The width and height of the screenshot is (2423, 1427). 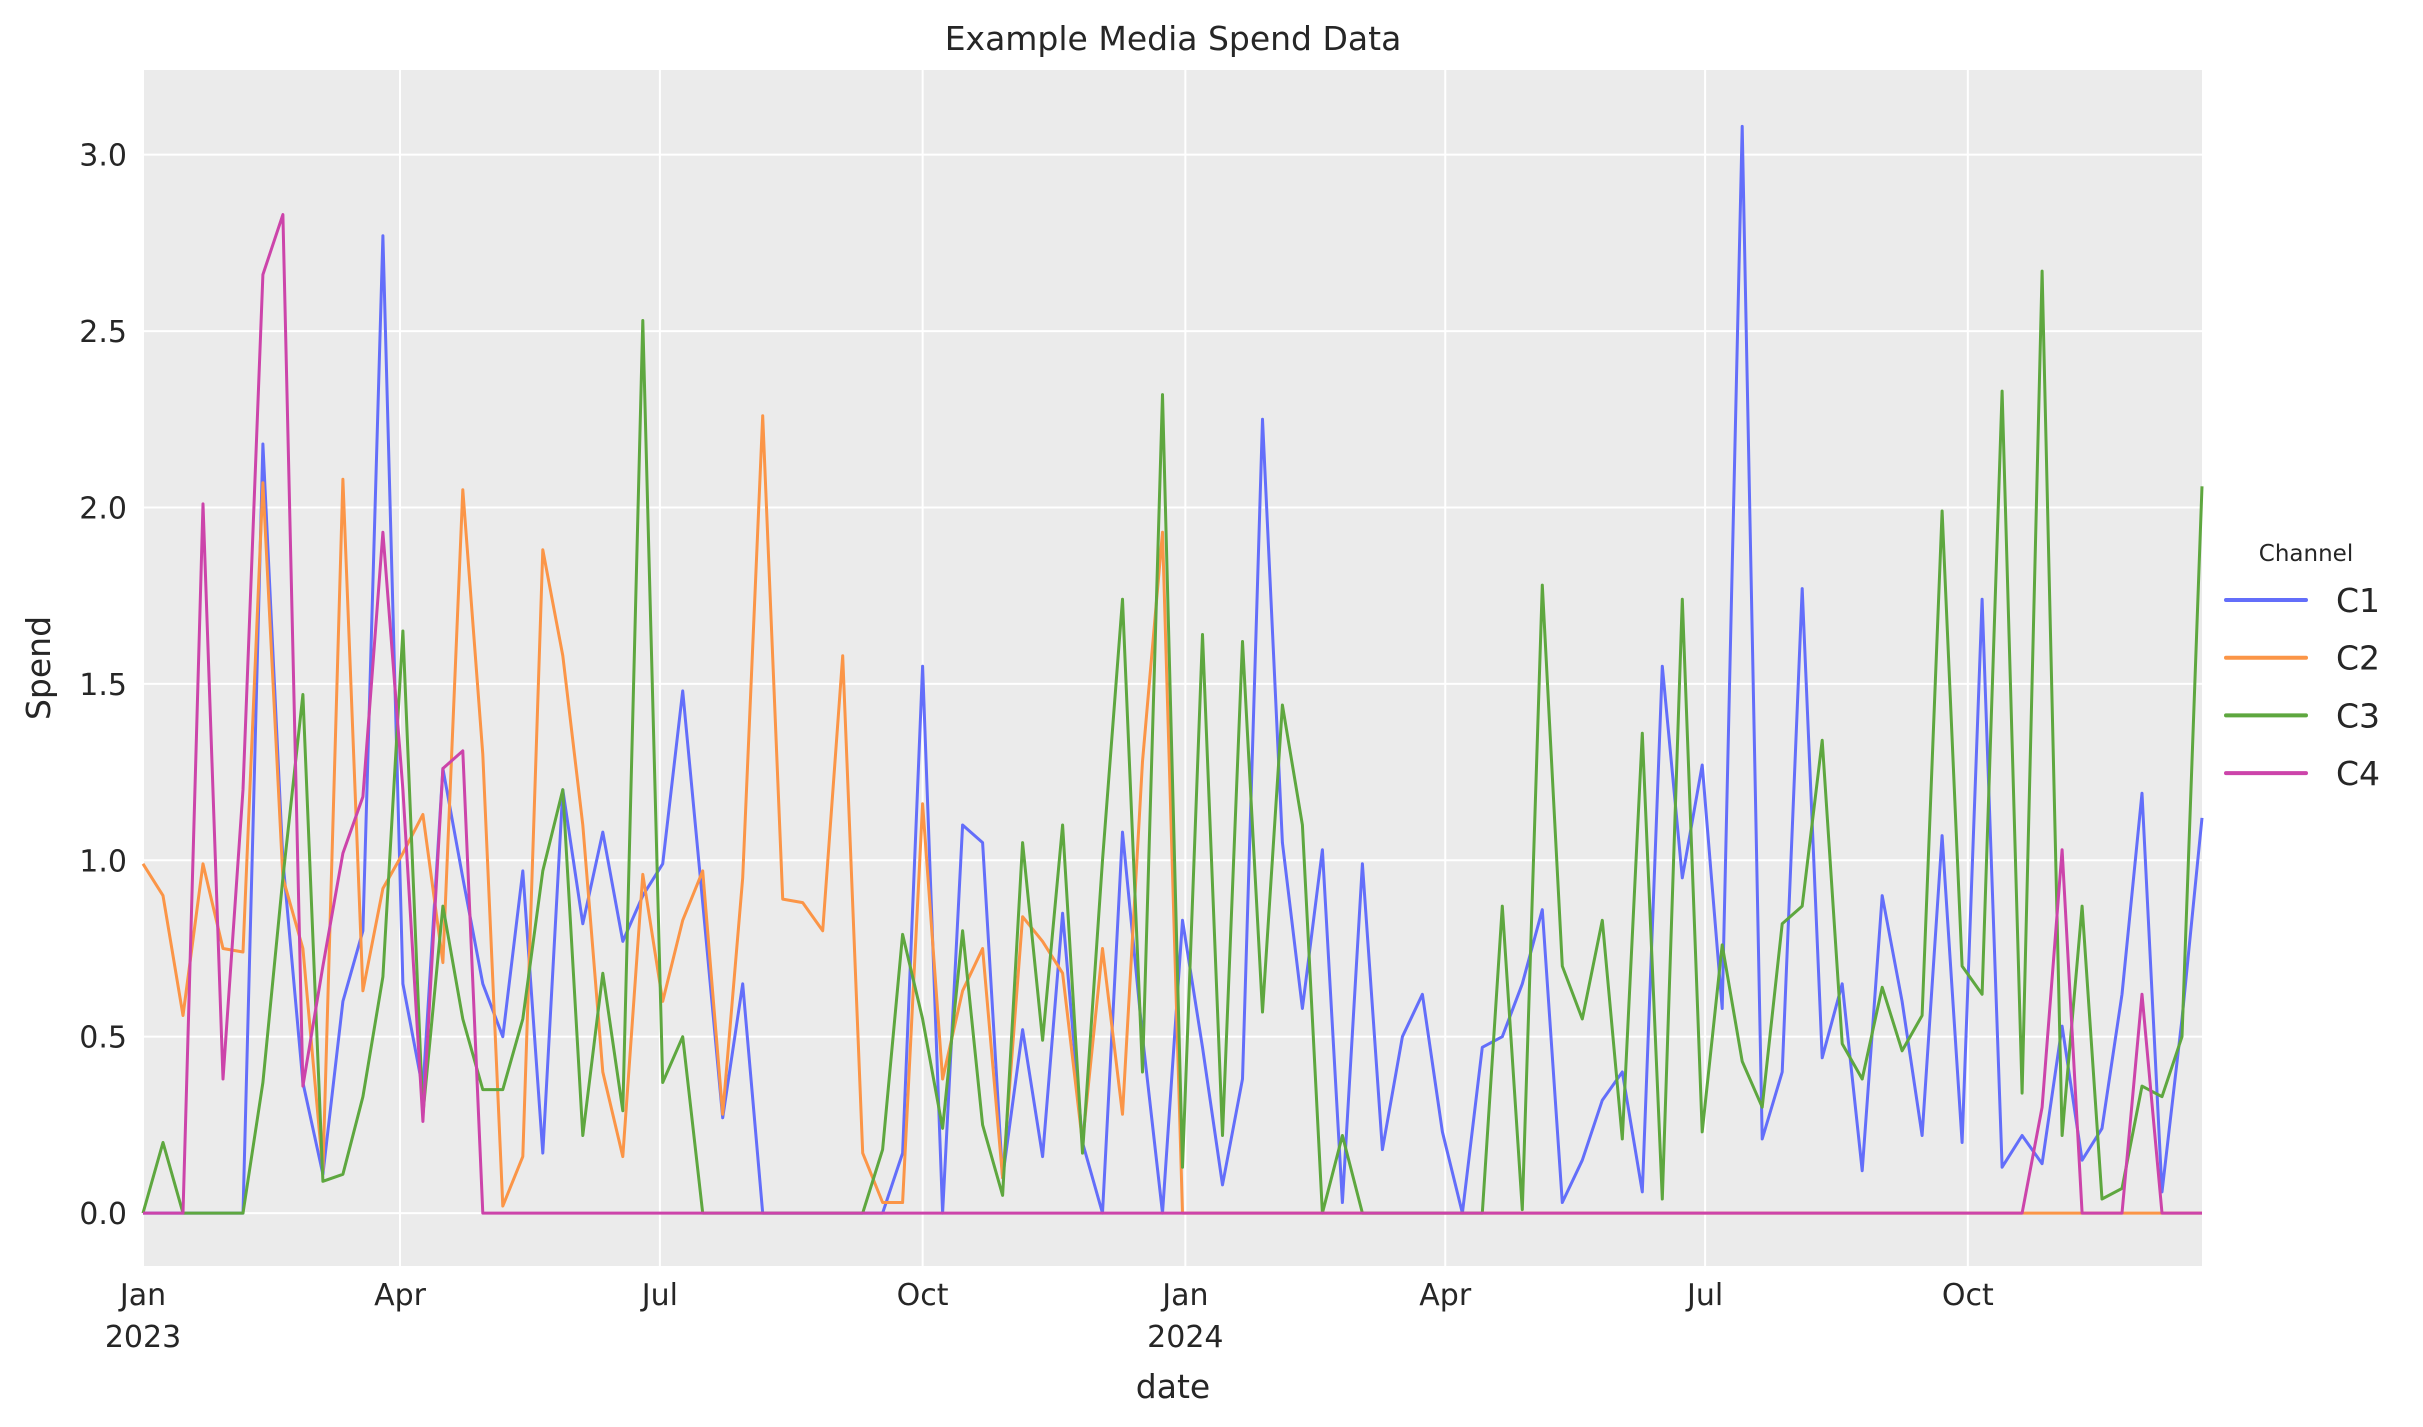 I want to click on x-axis-label: date, so click(x=1173, y=1386).